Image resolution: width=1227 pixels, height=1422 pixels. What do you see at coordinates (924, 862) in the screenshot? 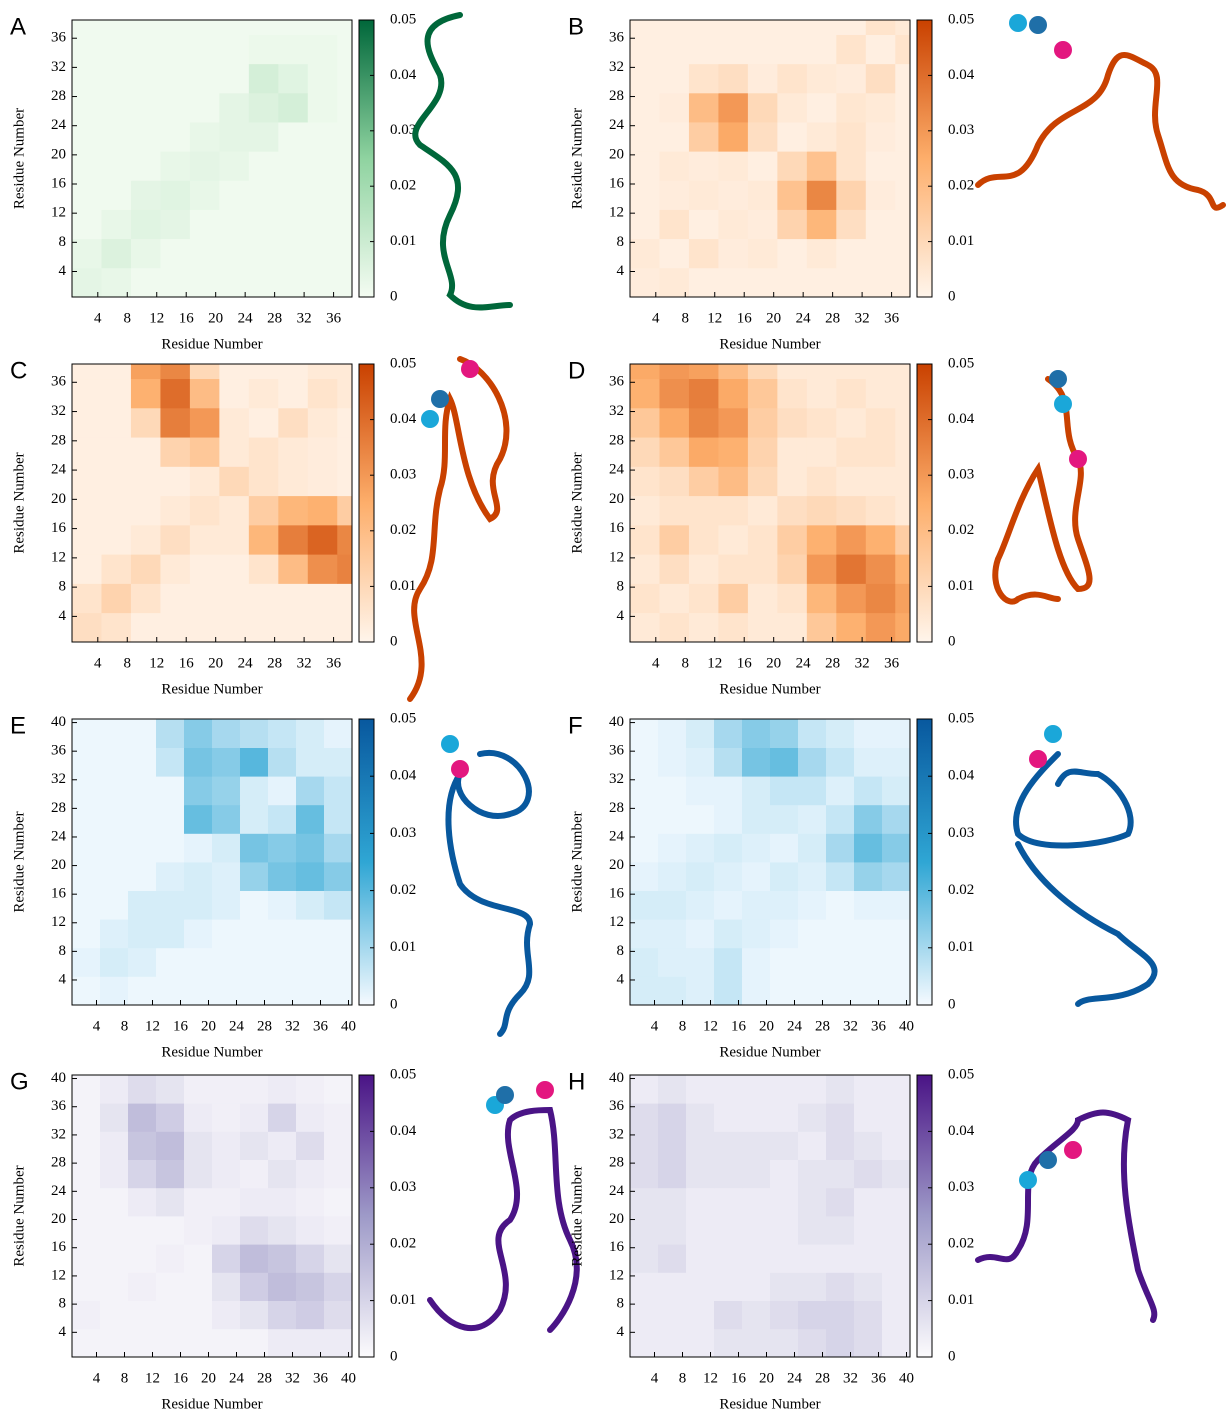
I see `colorbar` at bounding box center [924, 862].